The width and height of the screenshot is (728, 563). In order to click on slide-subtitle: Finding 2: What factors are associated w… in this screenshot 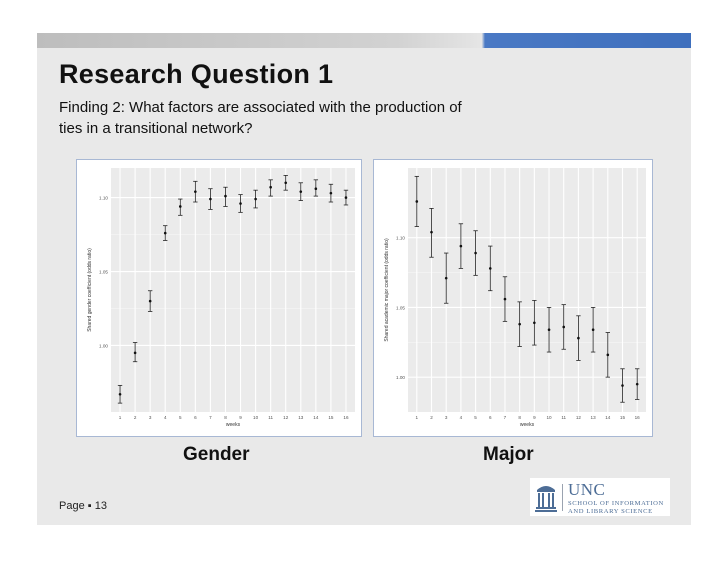, I will do `click(260, 118)`.